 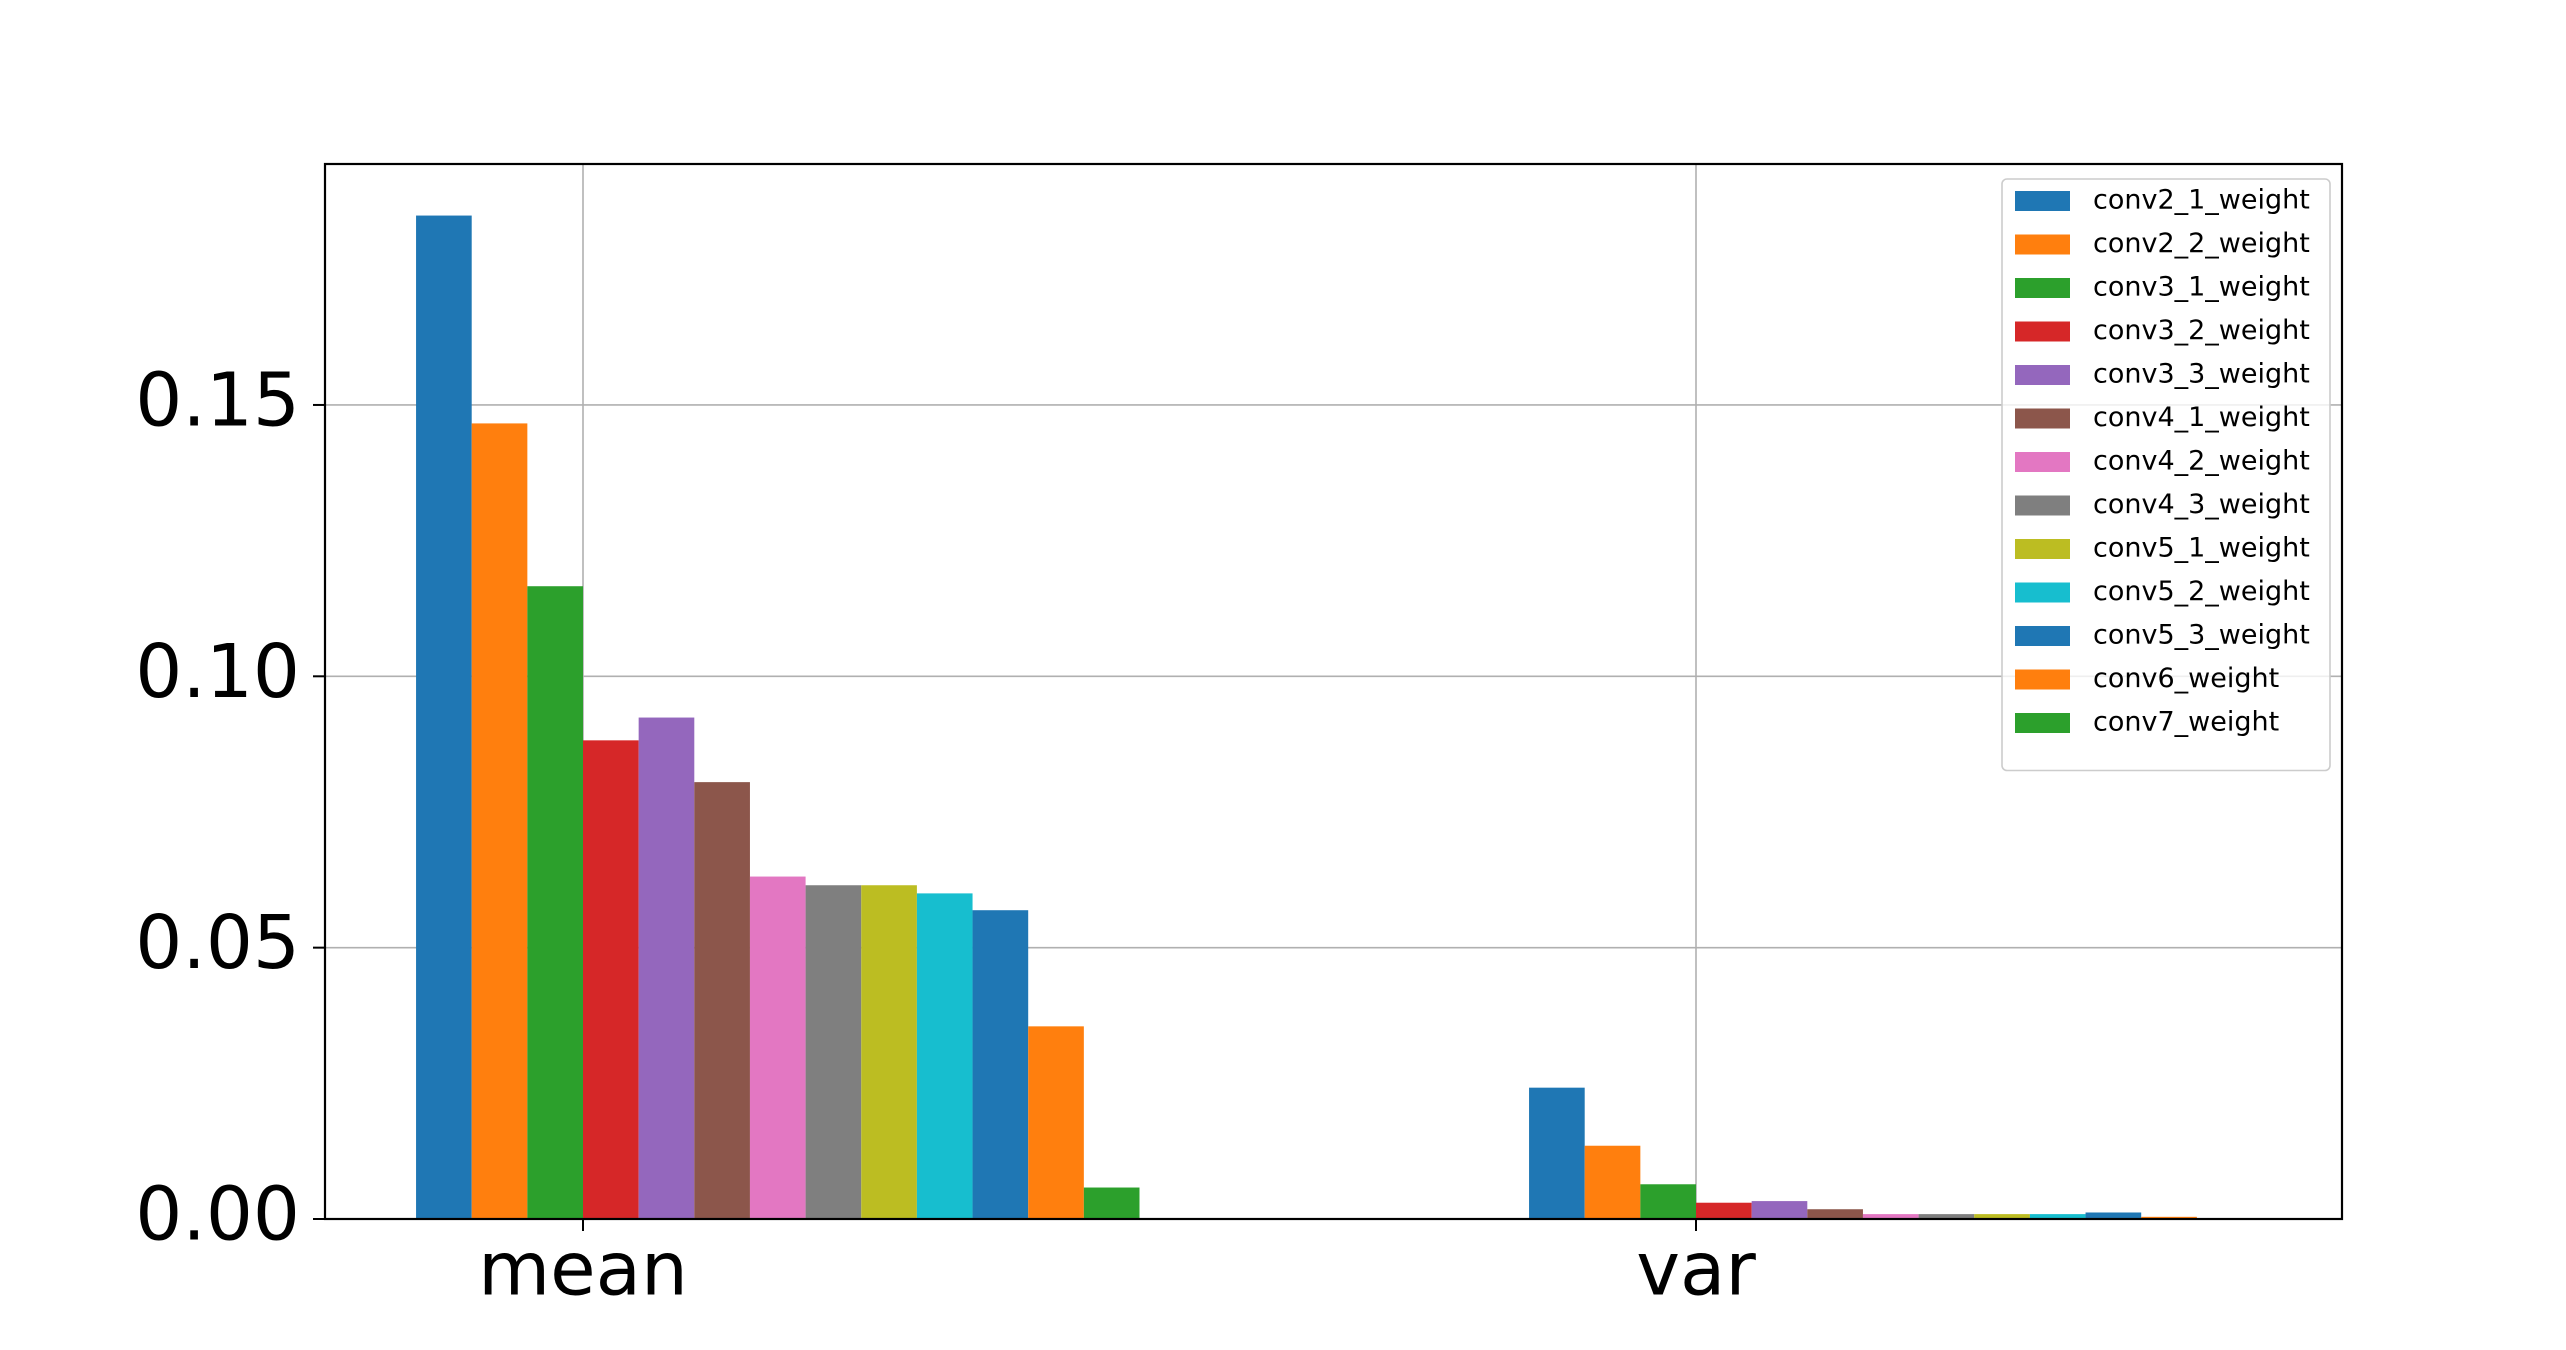 I want to click on legend-label: conv5_1_weight, so click(x=2201, y=548).